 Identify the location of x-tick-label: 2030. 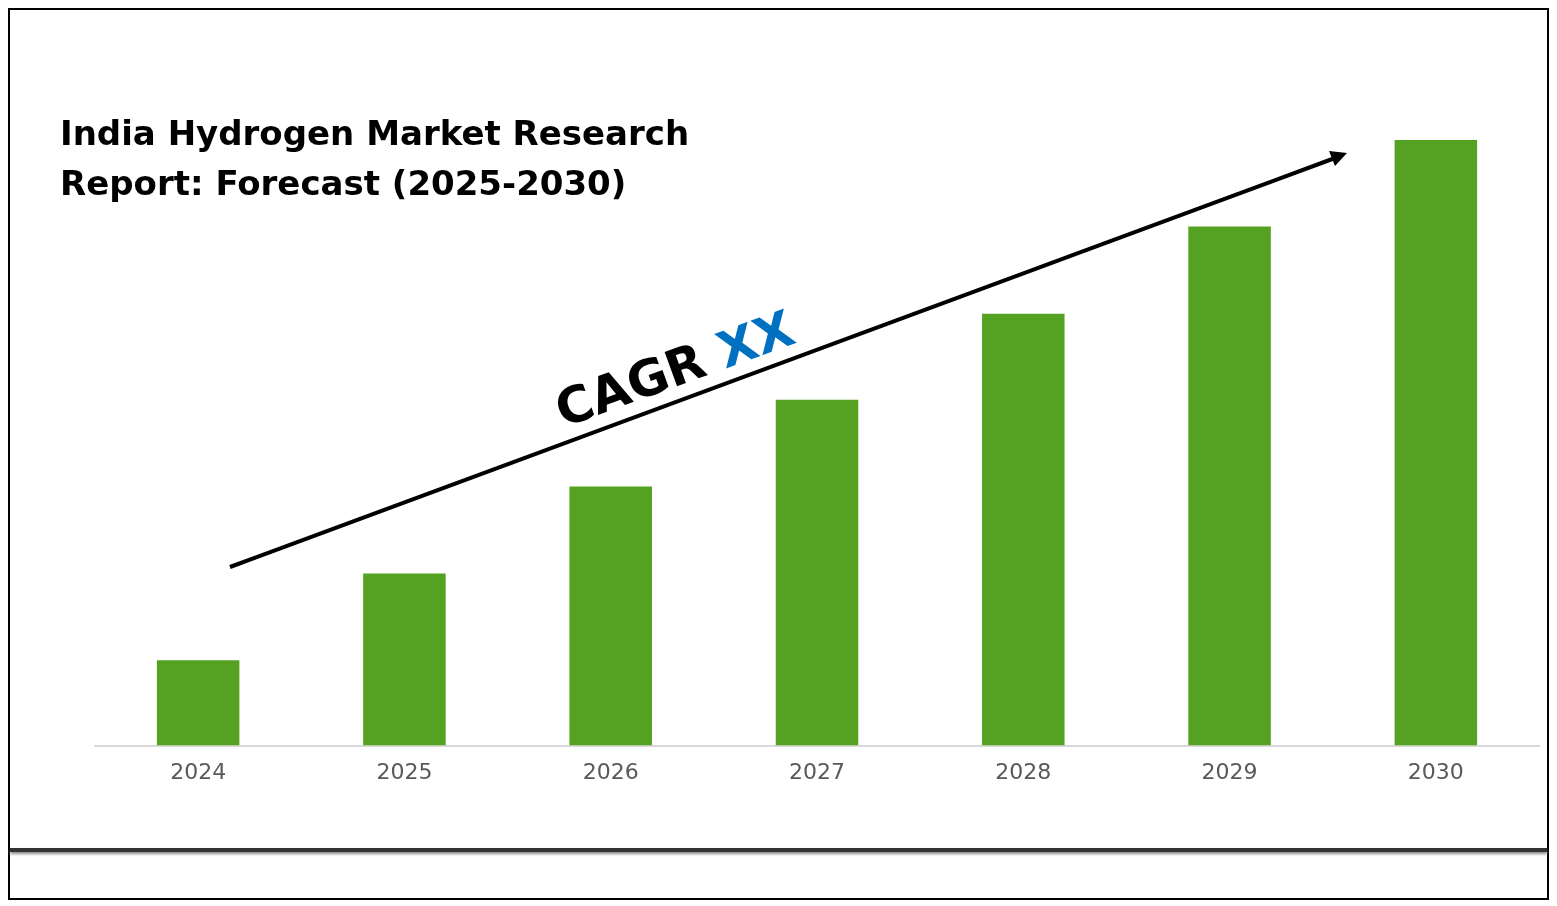
(1435, 771).